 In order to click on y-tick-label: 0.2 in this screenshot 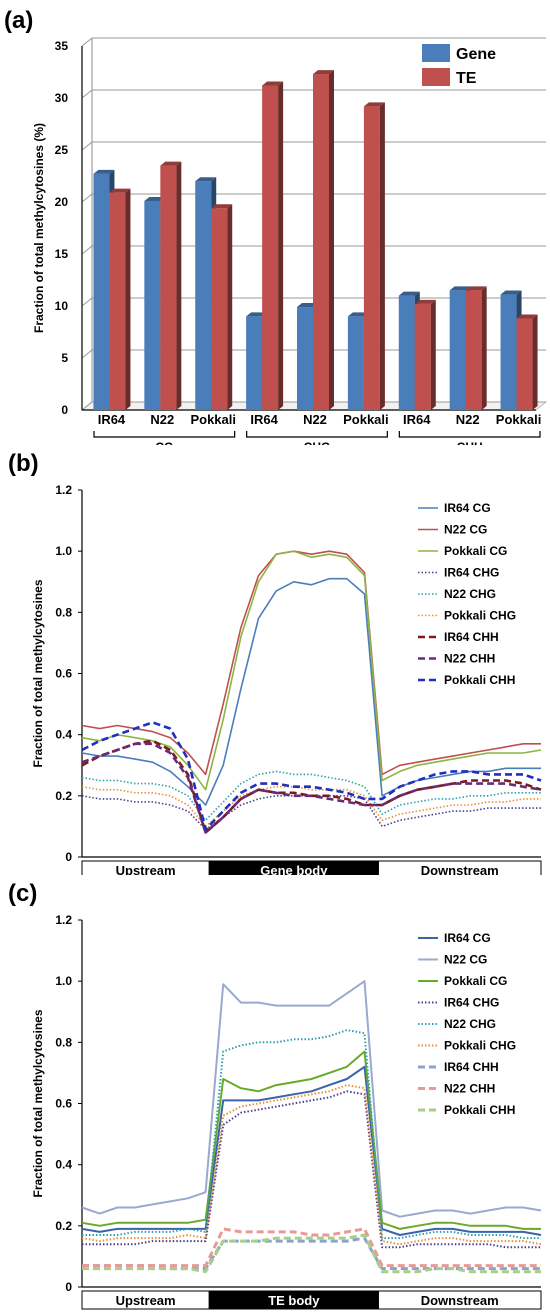, I will do `click(63, 796)`.